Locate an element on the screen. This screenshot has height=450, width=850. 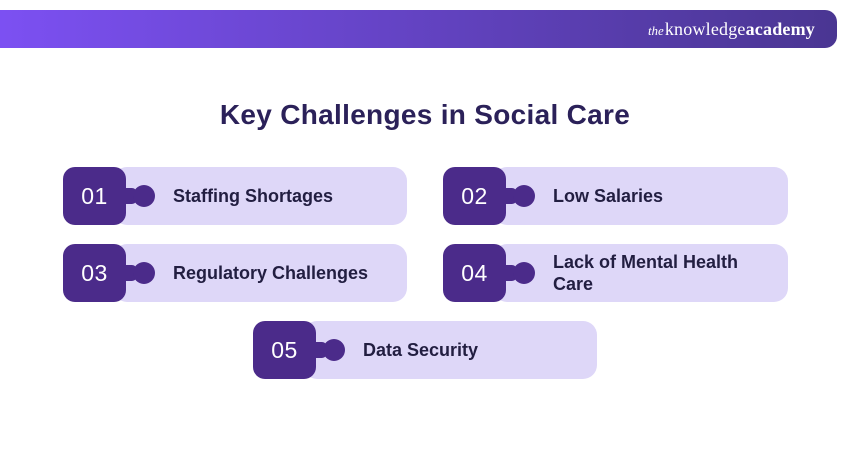
item-number-badge: 02 is located at coordinates (474, 196).